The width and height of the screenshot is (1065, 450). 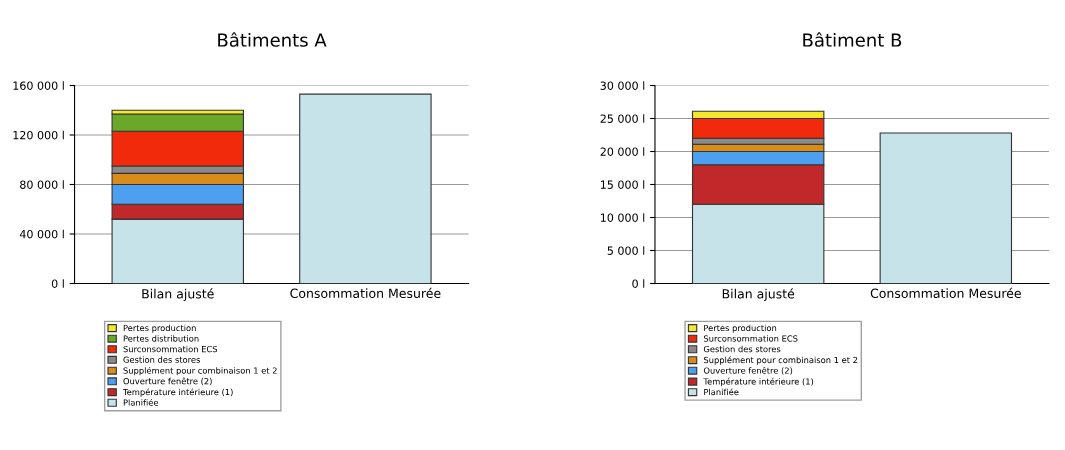 I want to click on y-tick-label: 20 000 l, so click(x=622, y=151).